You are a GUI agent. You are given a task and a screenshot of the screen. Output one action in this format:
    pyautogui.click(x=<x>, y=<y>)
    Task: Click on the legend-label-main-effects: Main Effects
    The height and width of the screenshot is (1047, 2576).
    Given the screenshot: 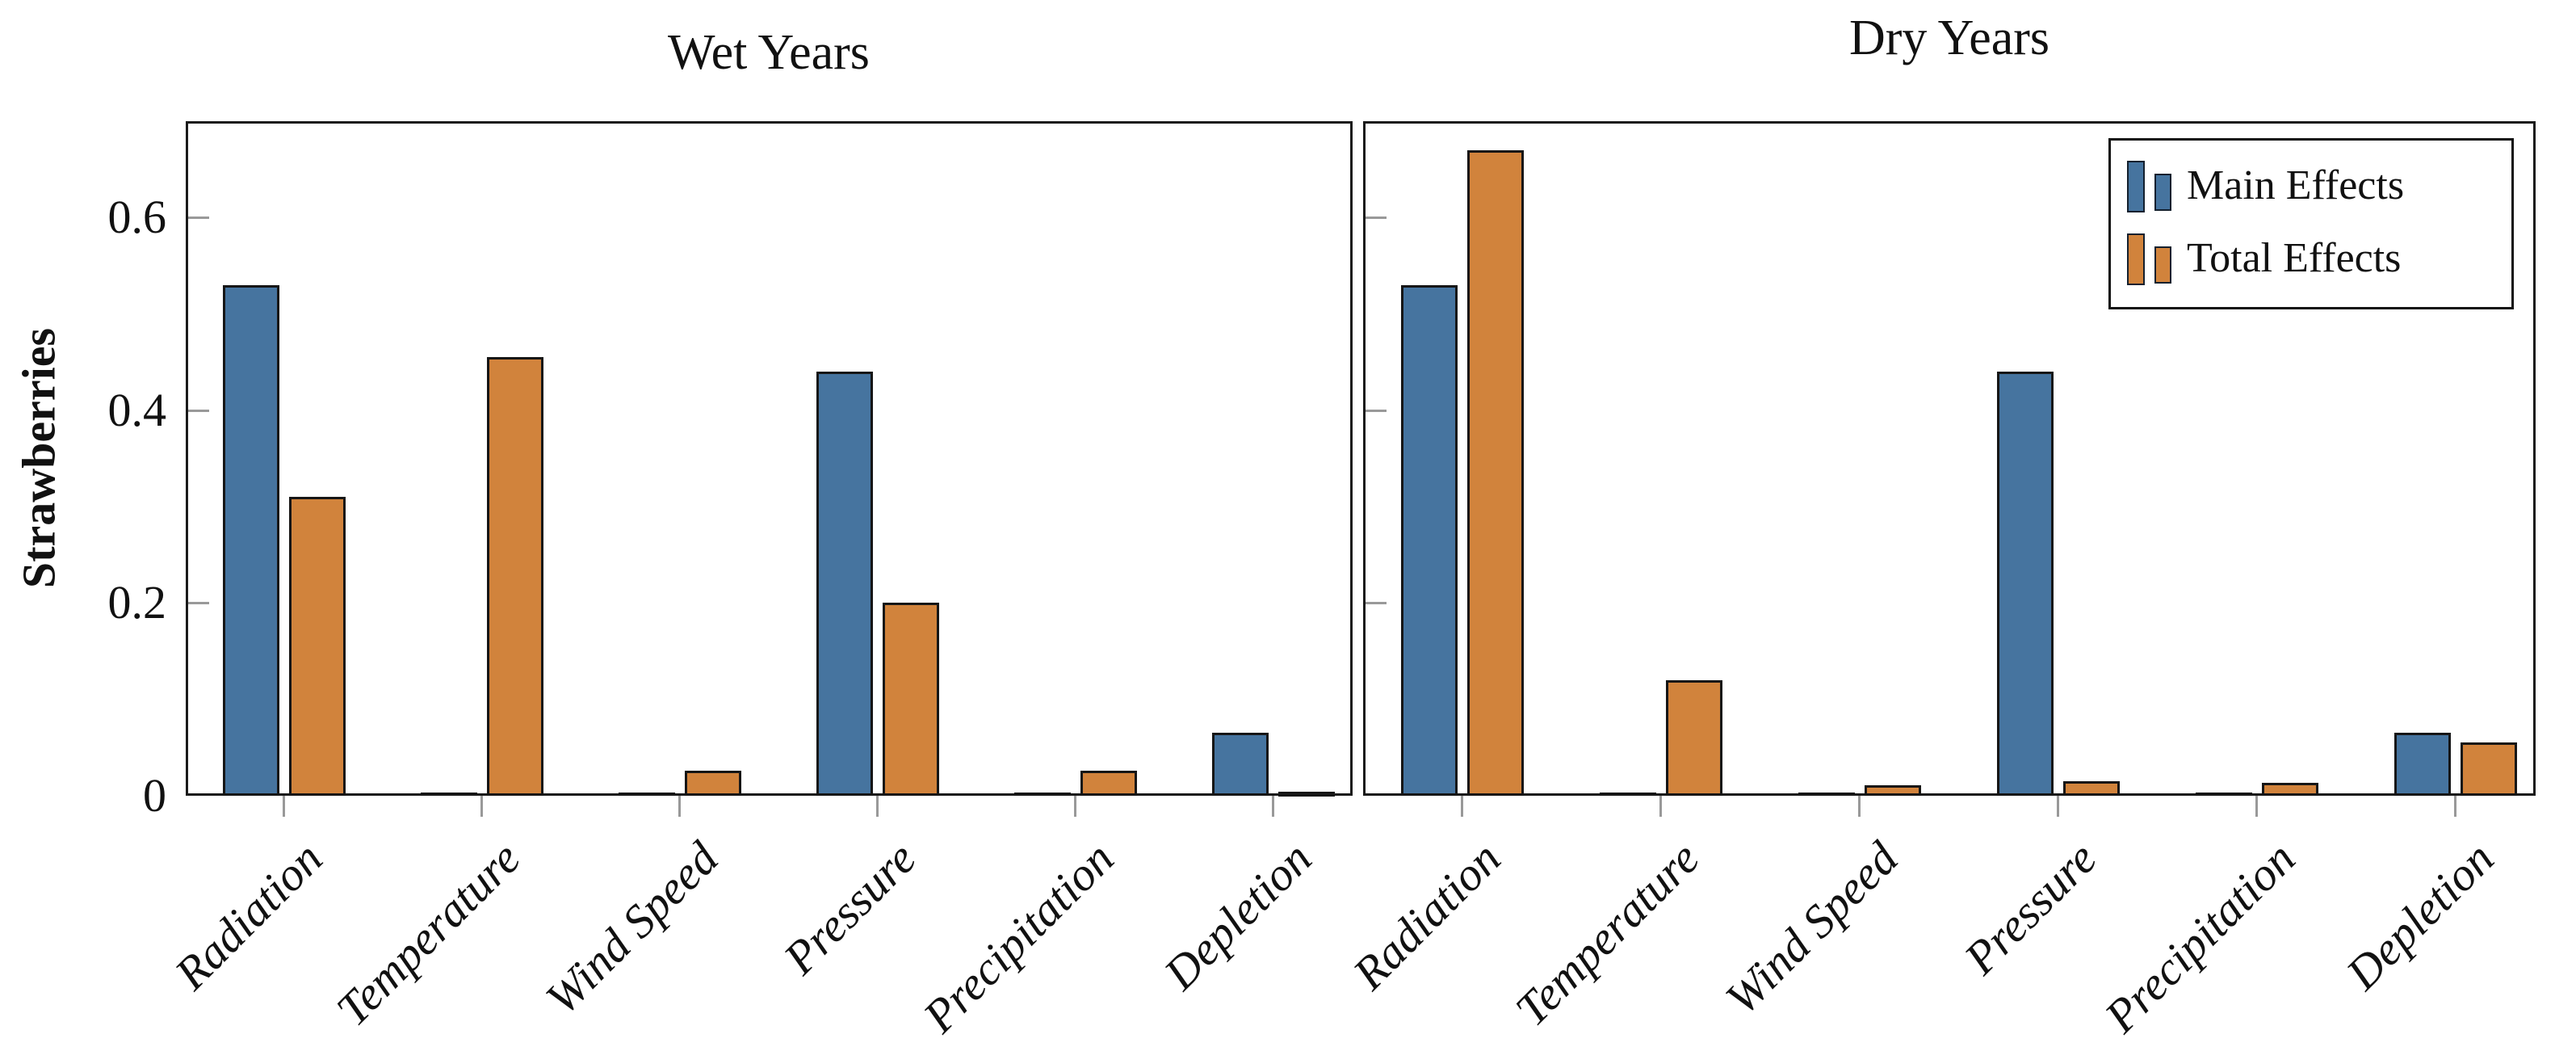 What is the action you would take?
    pyautogui.click(x=2296, y=185)
    